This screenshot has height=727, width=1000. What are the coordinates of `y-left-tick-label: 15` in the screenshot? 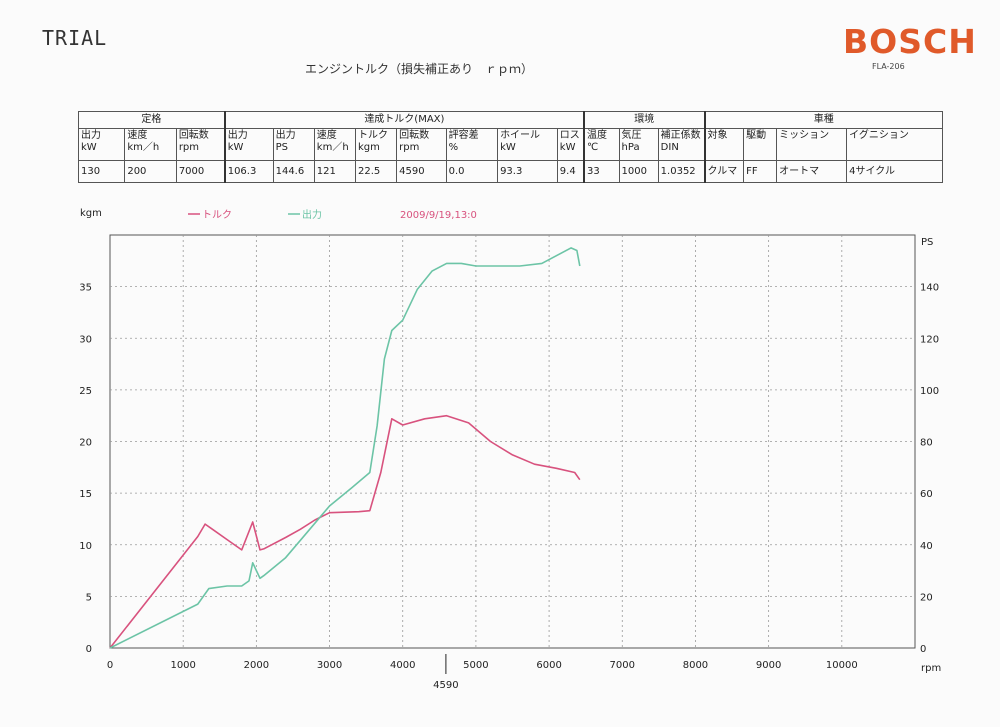 It's located at (85, 494).